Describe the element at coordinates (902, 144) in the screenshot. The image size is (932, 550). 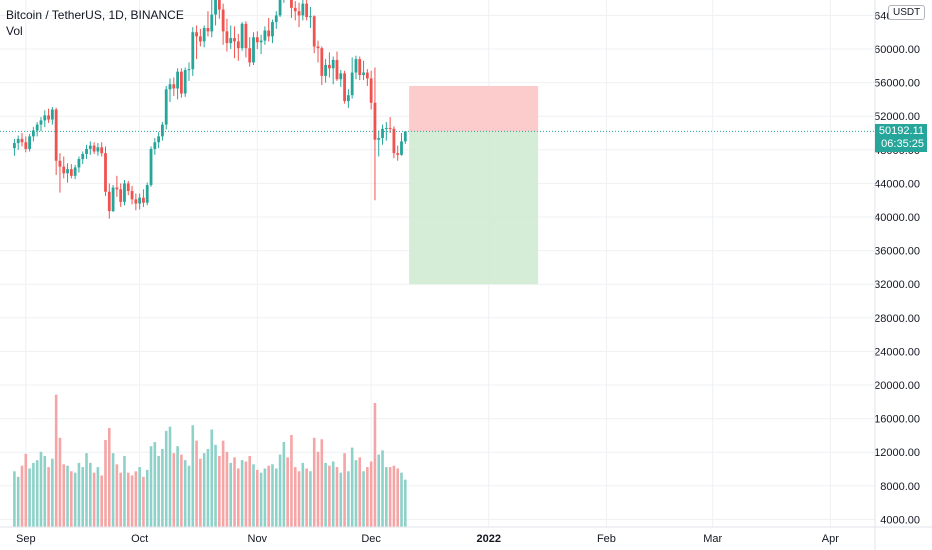
I see `bar-countdown: 06:35:25` at that location.